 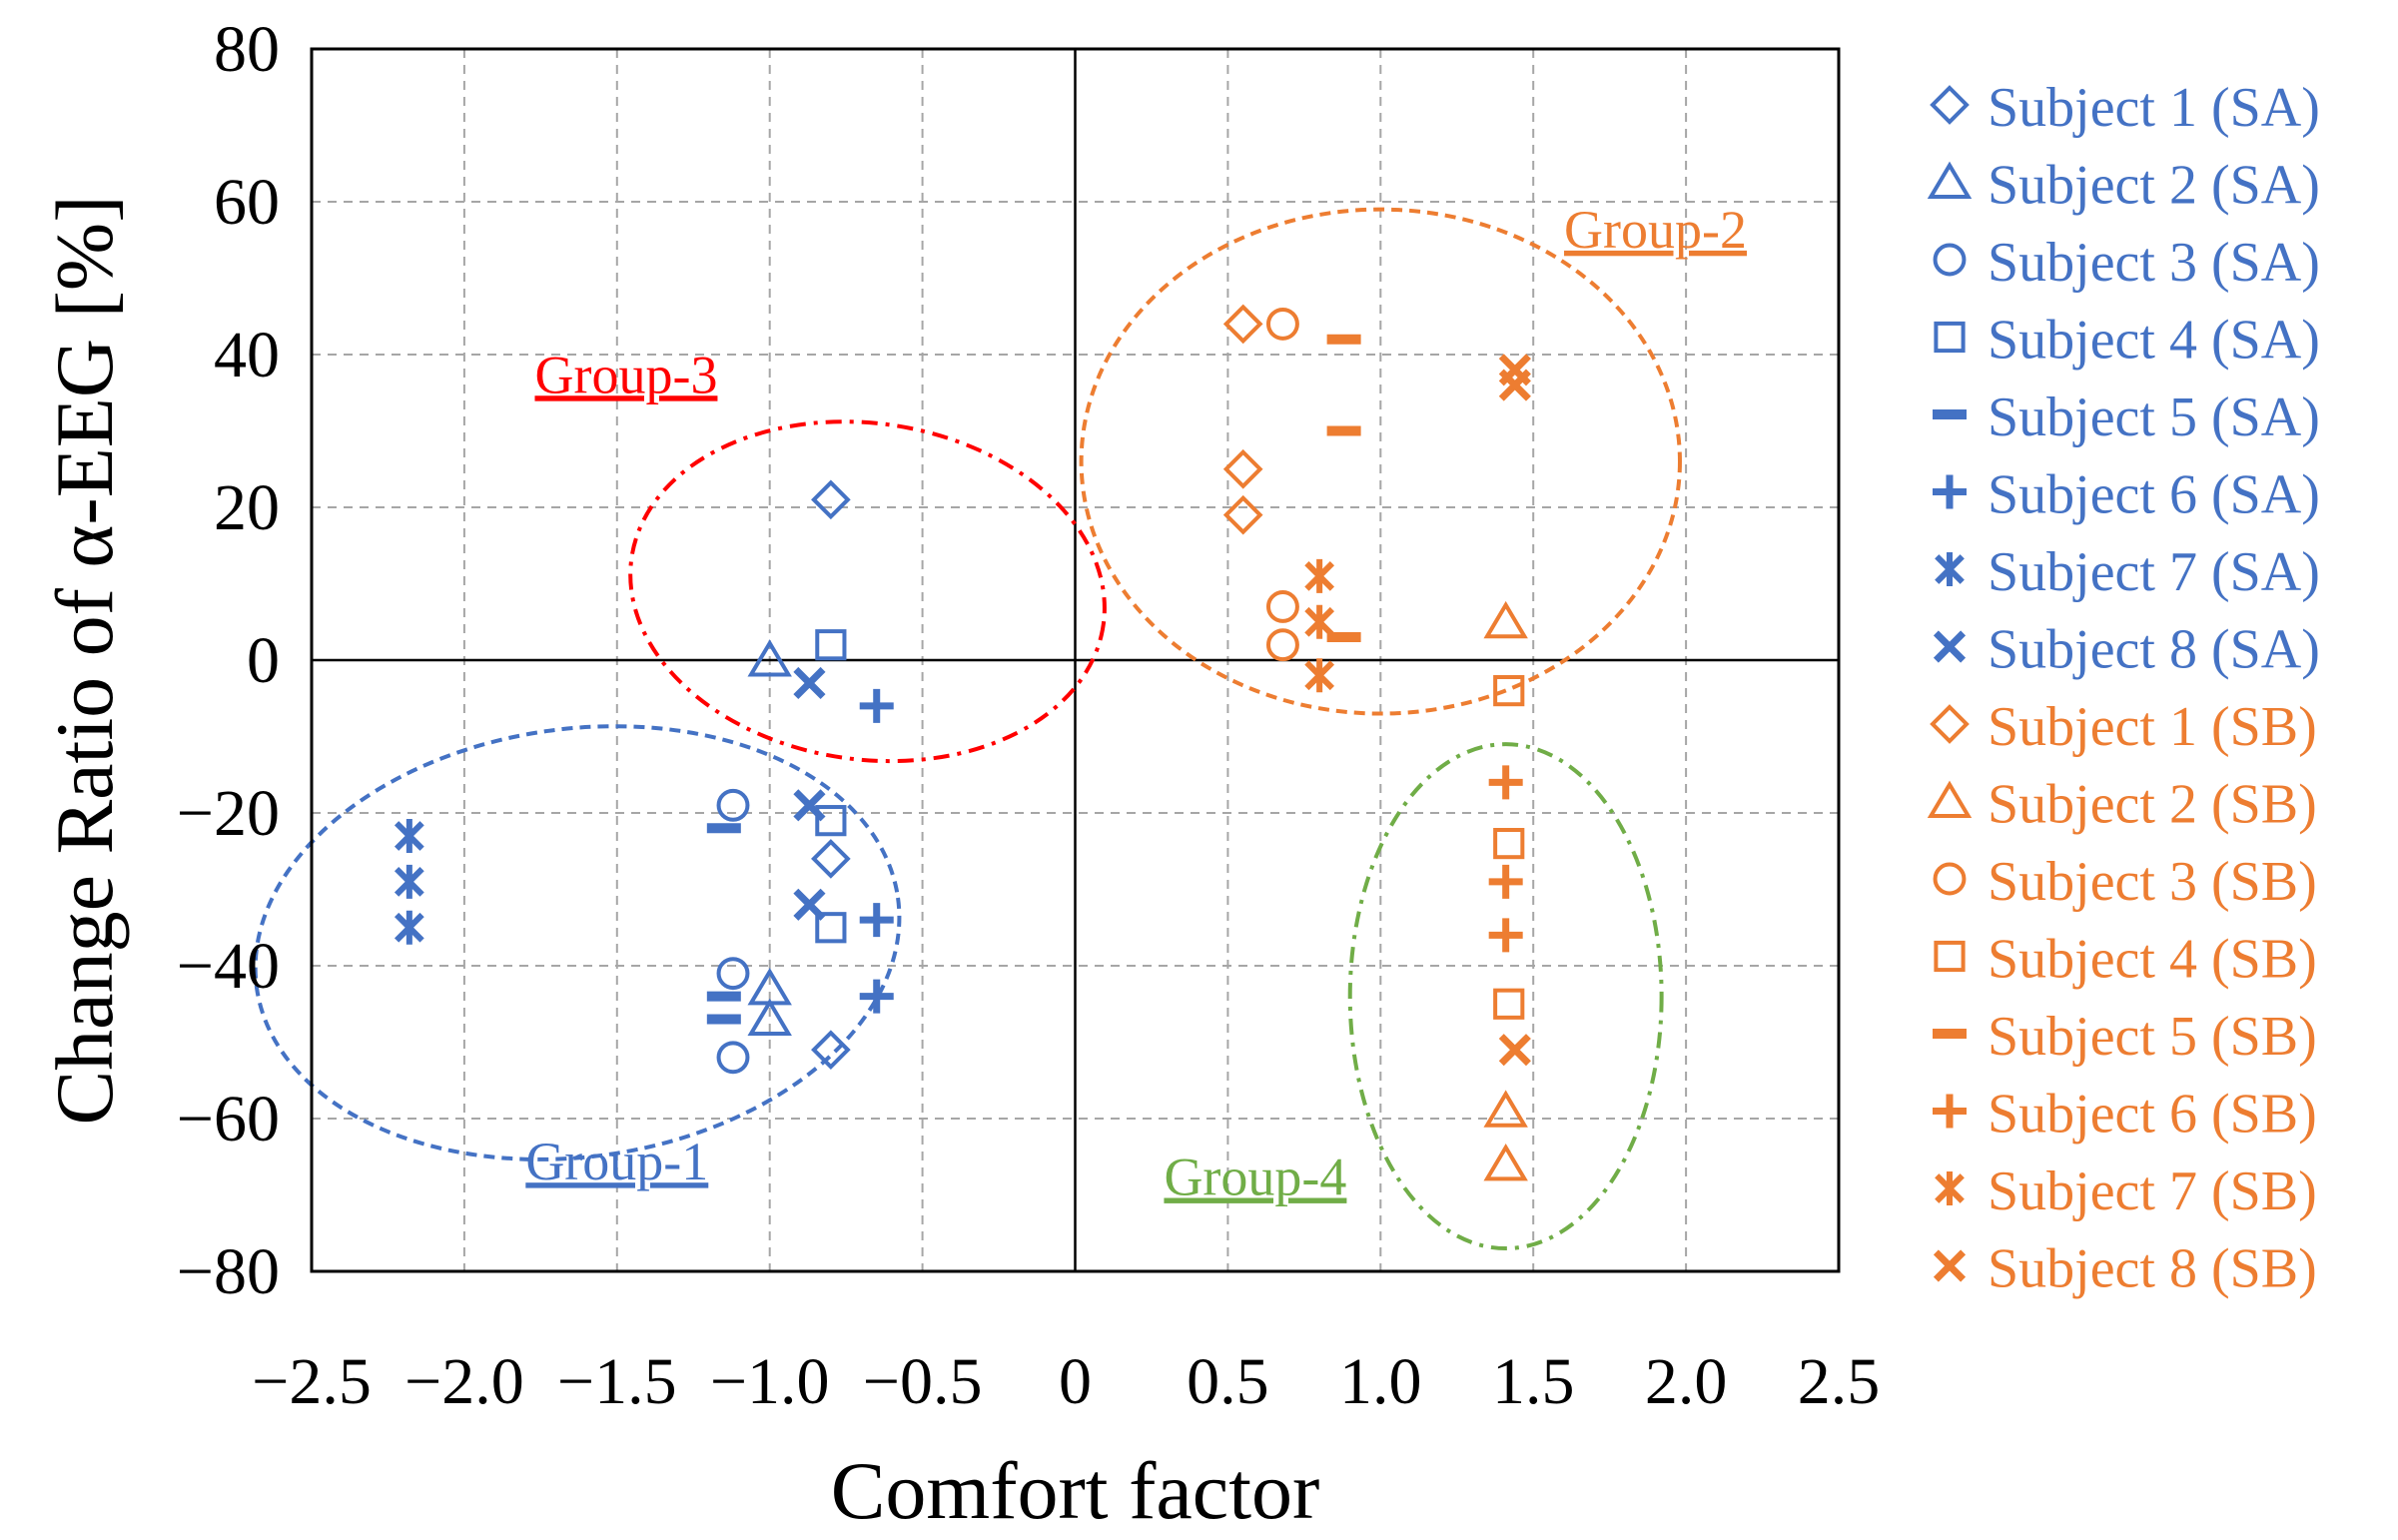 I want to click on y-tick-label: 40, so click(x=247, y=355).